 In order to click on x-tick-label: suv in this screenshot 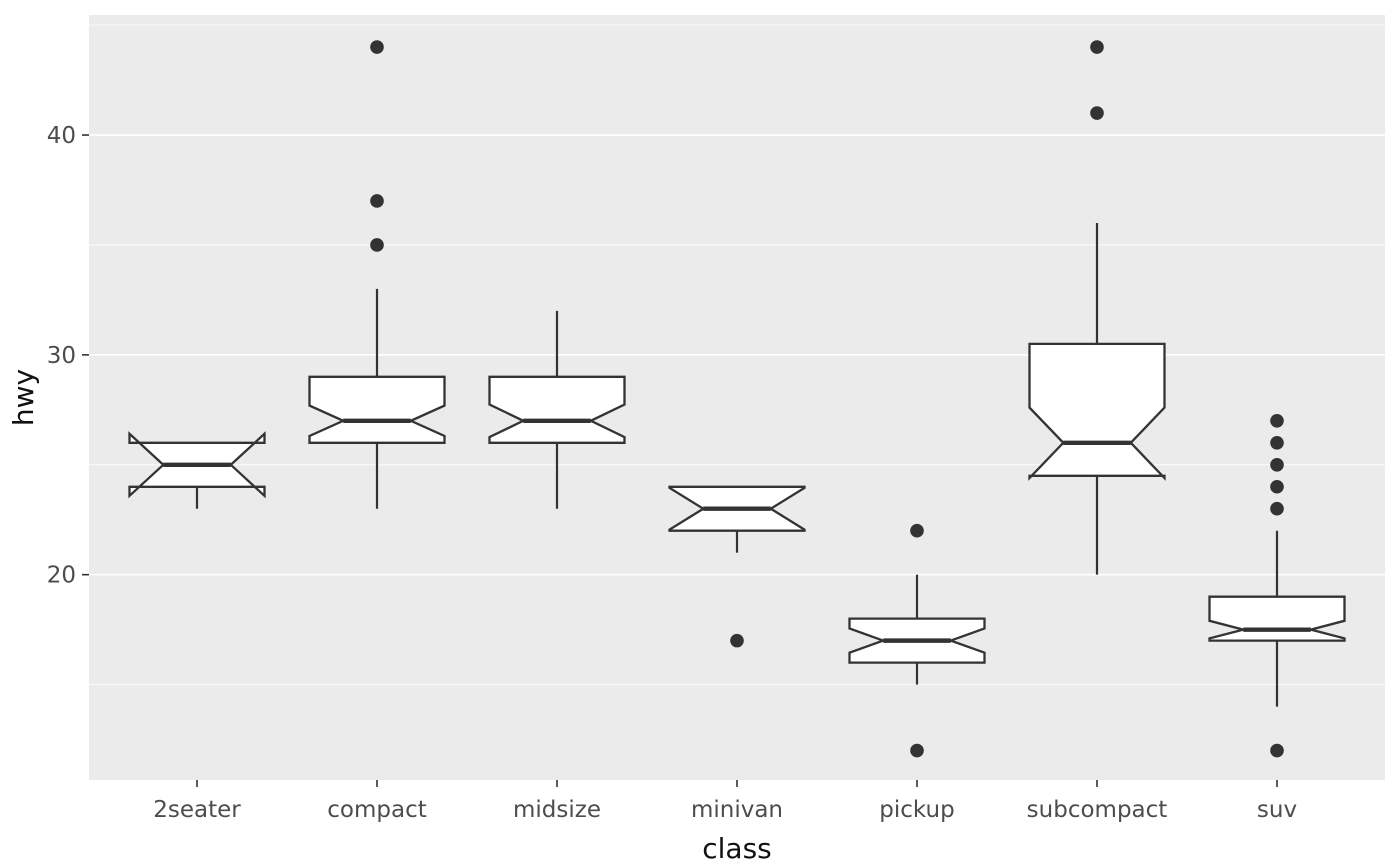, I will do `click(1277, 810)`.